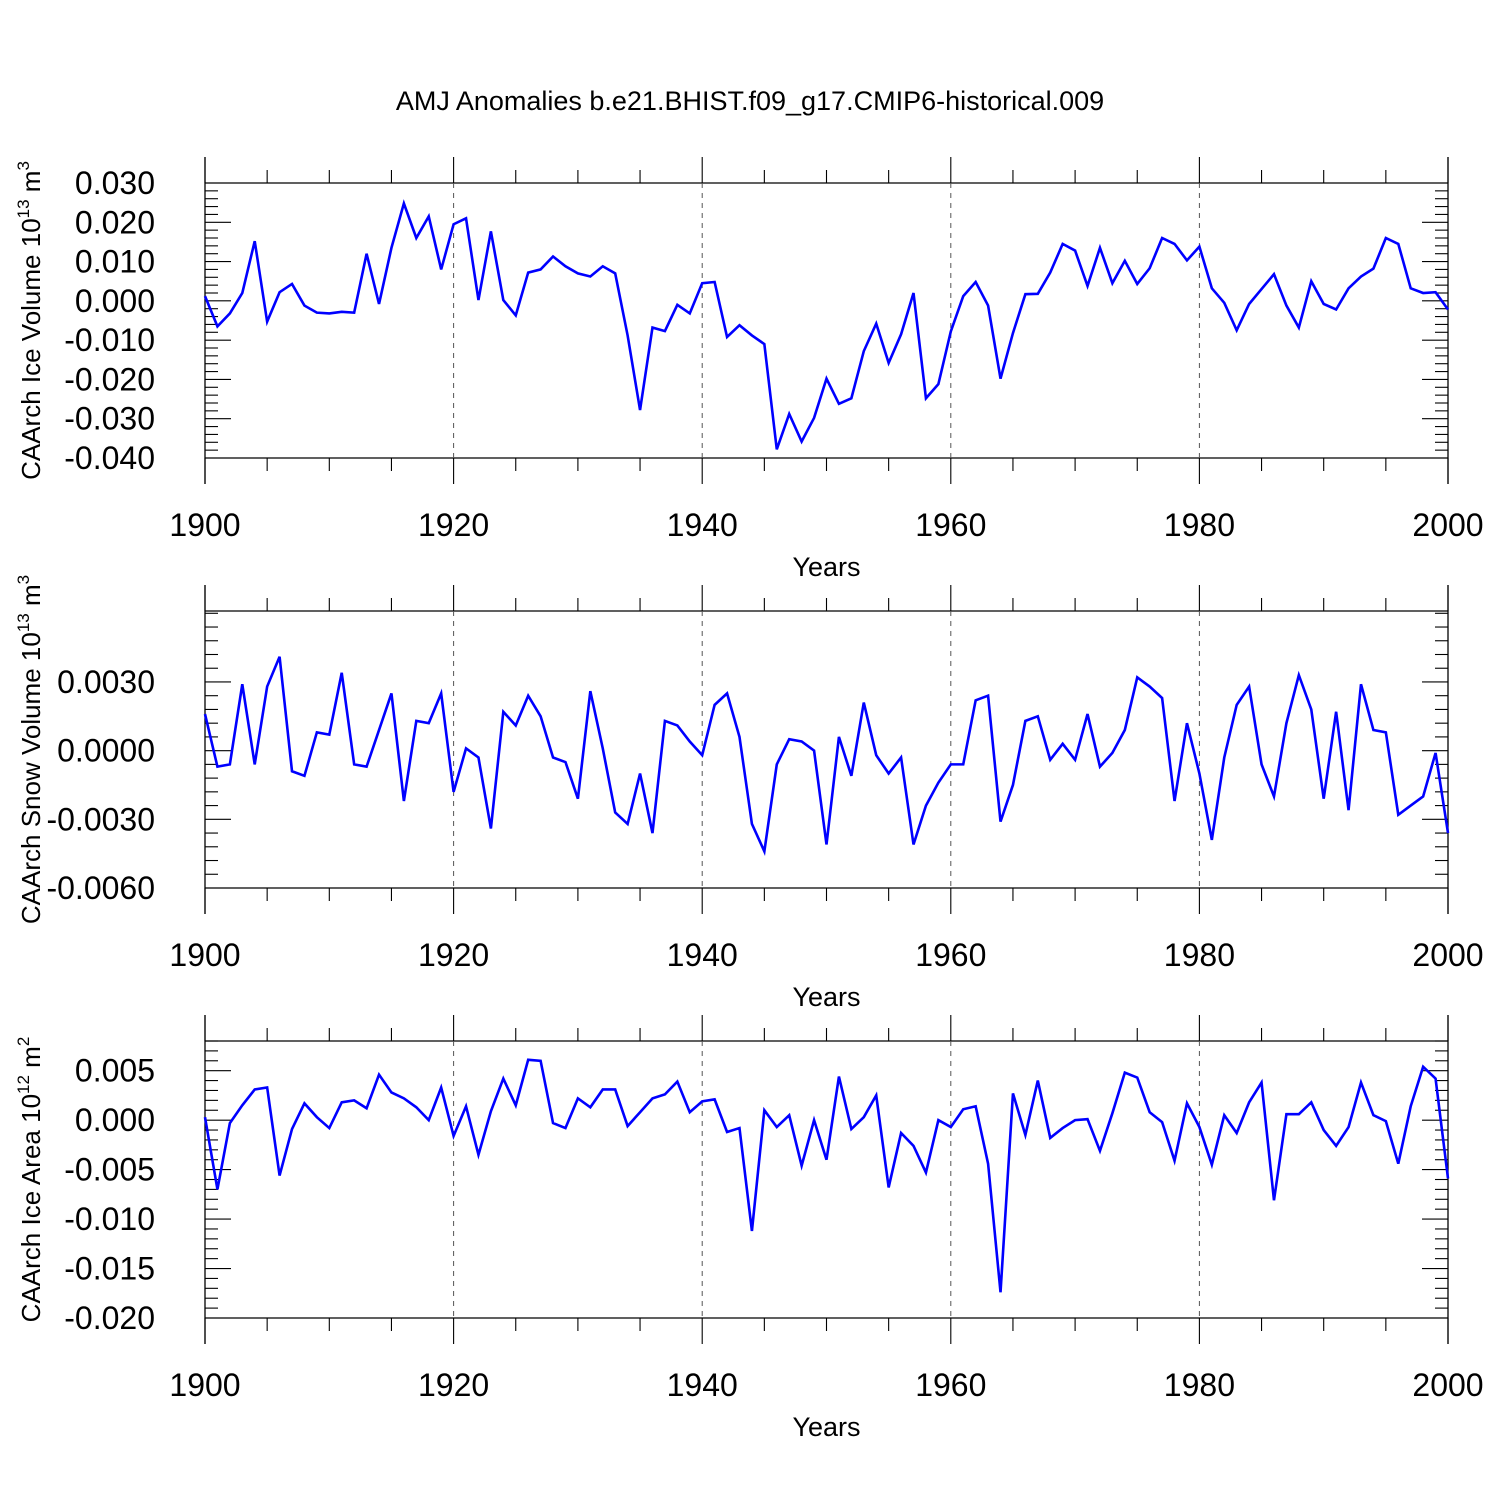 The height and width of the screenshot is (1500, 1500). I want to click on ice-volume-xtick-label: 1940, so click(702, 525).